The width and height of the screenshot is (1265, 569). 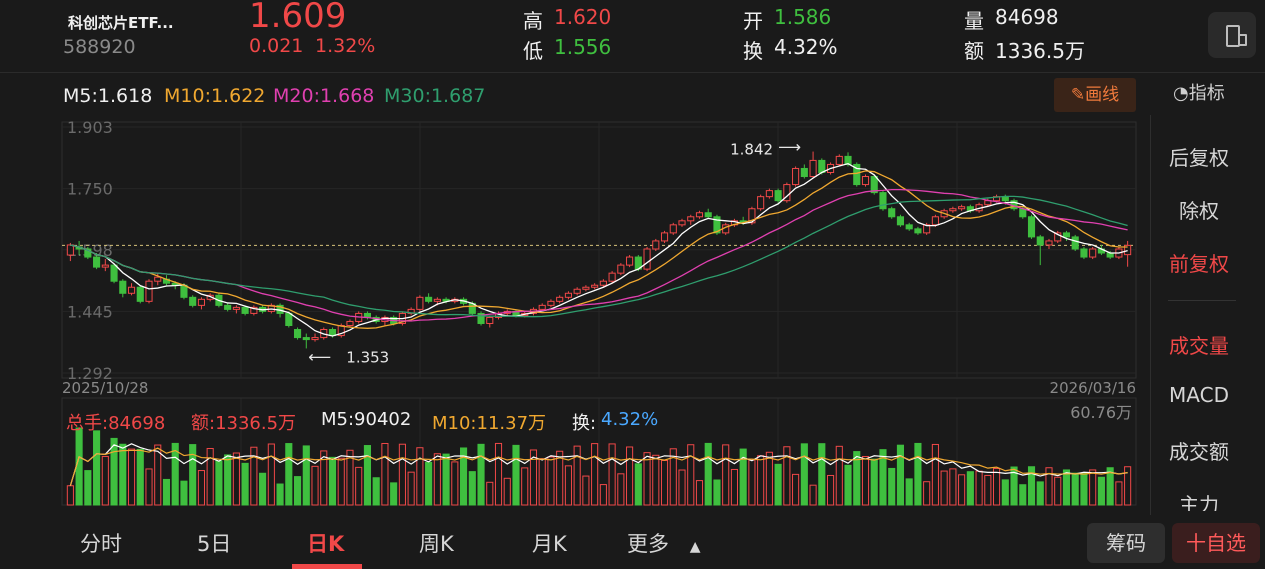 I want to click on low-arrow: ⟵, so click(x=319, y=356).